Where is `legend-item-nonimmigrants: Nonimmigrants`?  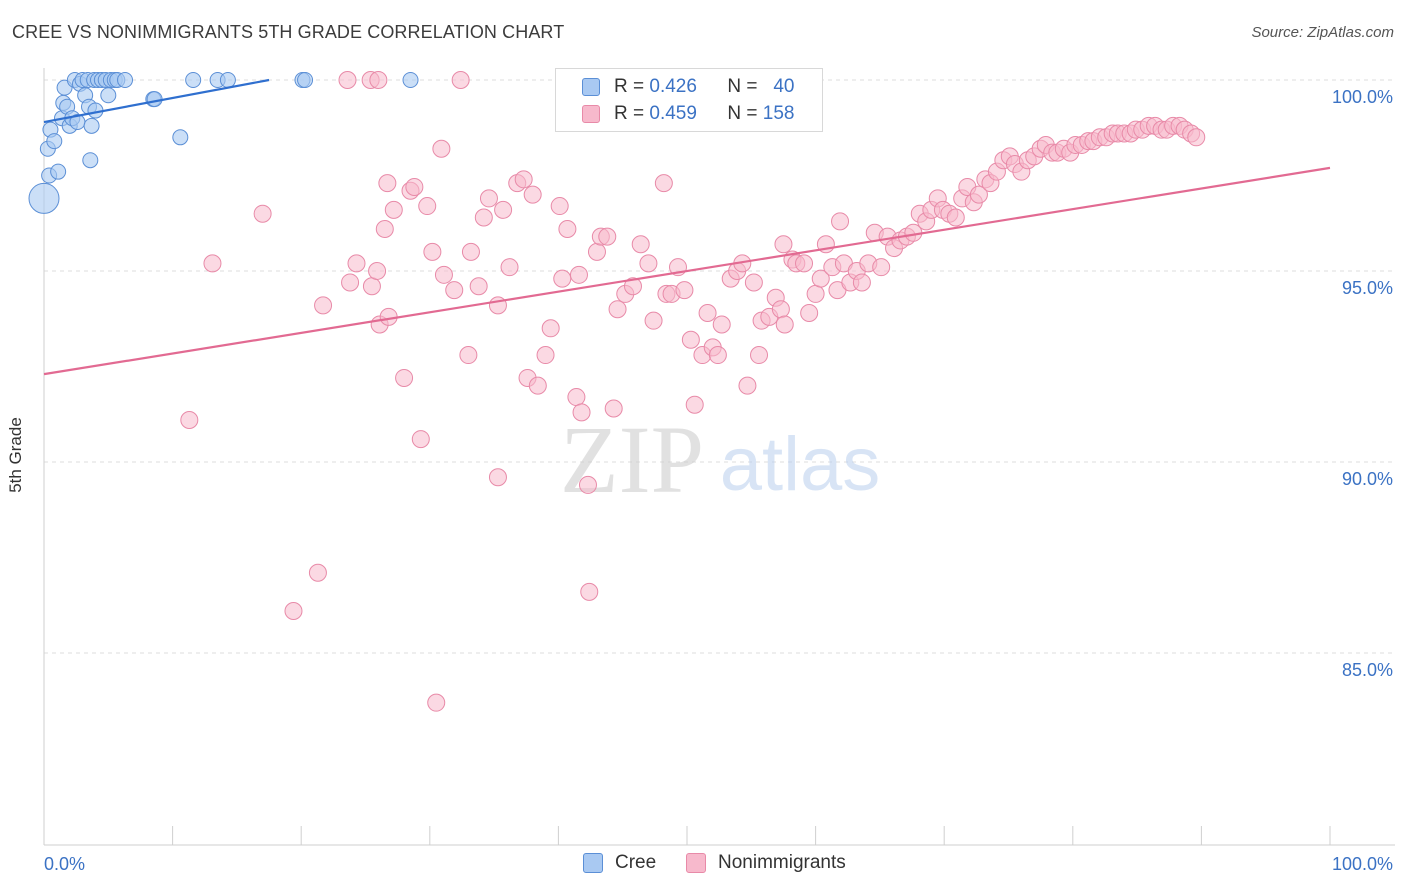
legend-item-nonimmigrants: Nonimmigrants is located at coordinates (766, 863).